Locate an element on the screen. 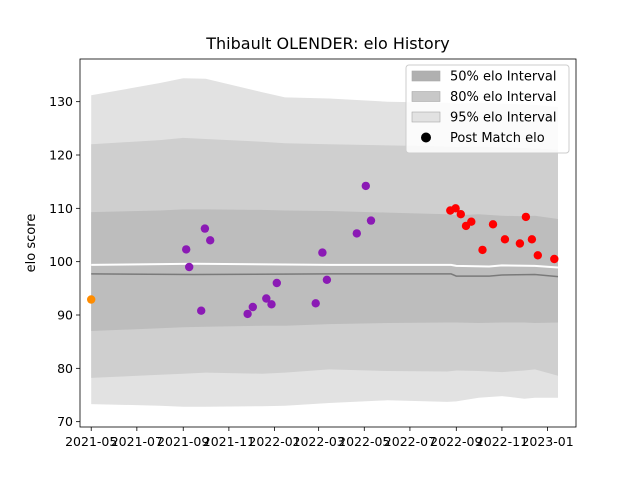  y-tick-label: 120 is located at coordinates (61, 155).